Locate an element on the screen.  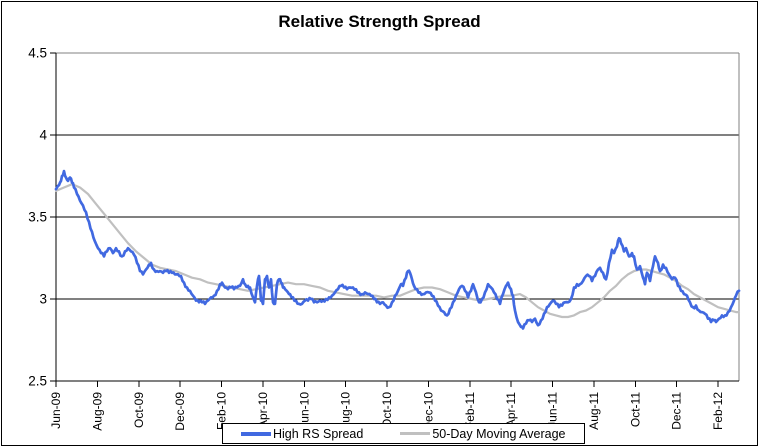
x-axis-label: Aug-11 is located at coordinates (594, 411).